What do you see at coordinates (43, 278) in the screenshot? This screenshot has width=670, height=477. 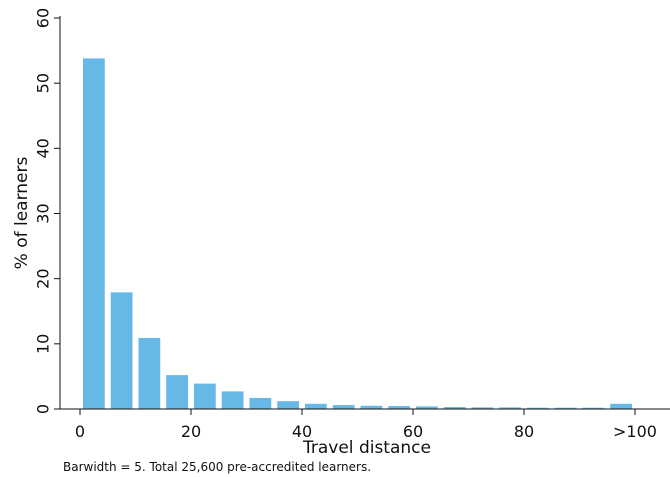 I see `y-tick-label: 20` at bounding box center [43, 278].